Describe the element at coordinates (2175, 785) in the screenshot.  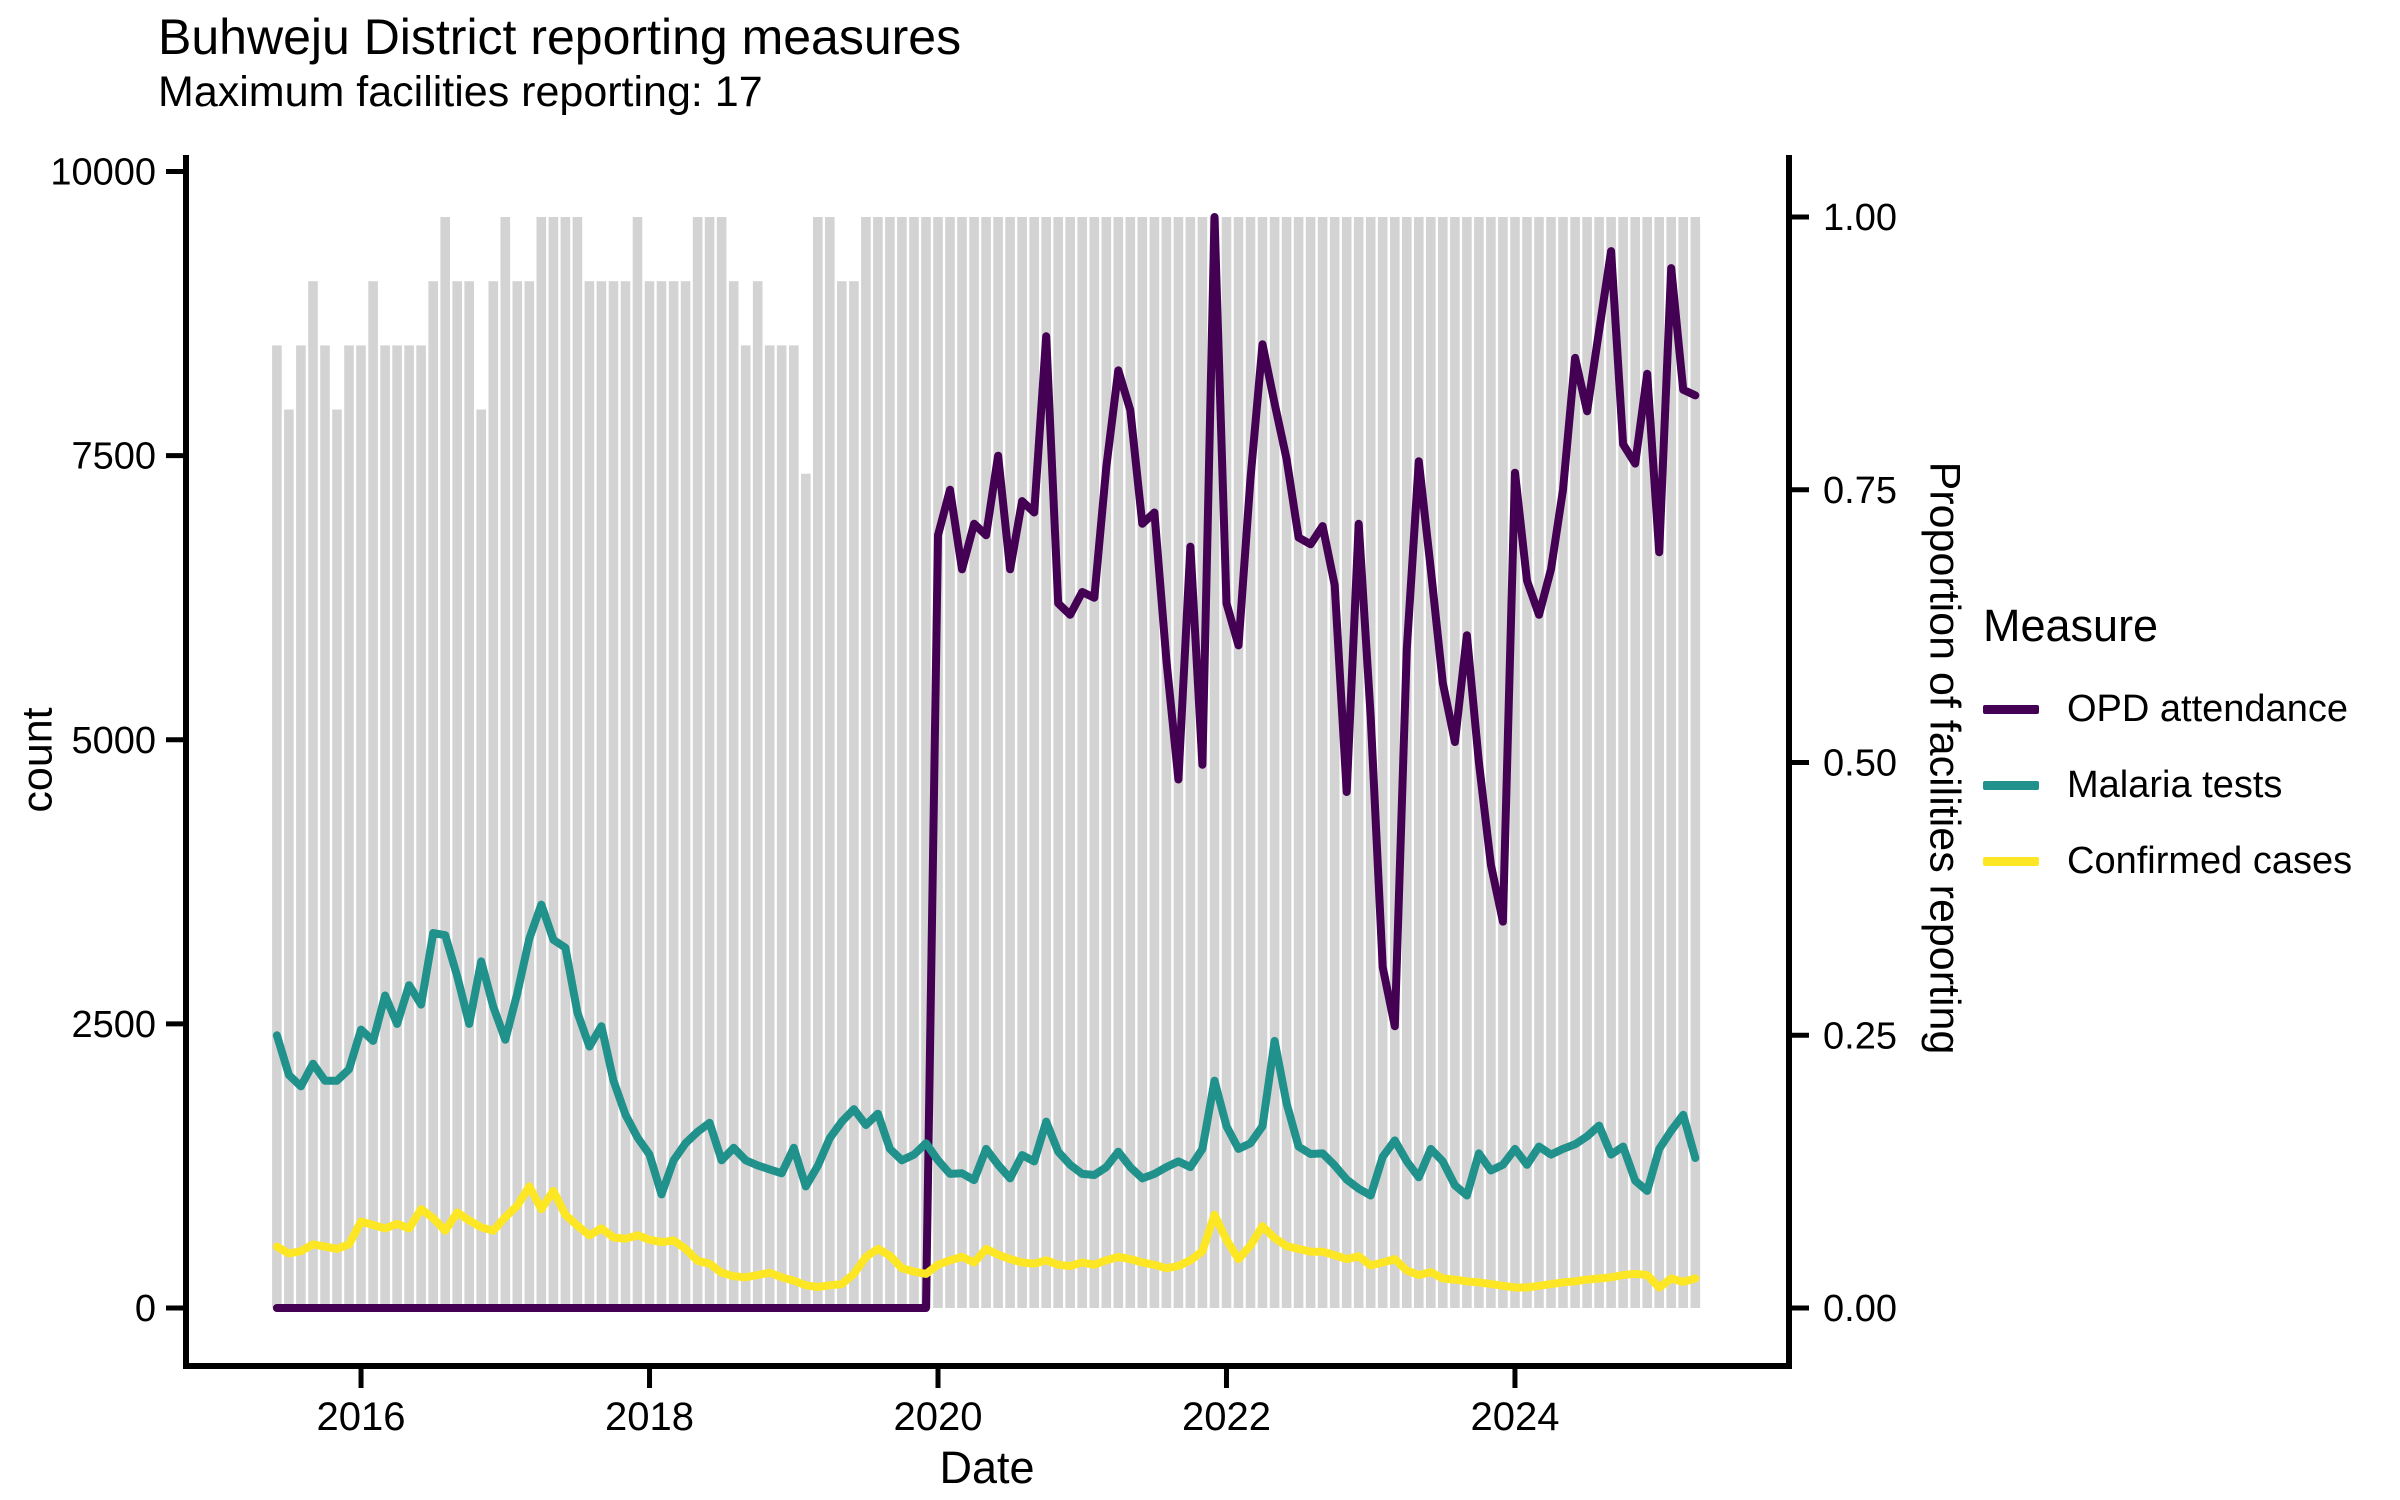
I see `legend-item-label: Malaria tests` at that location.